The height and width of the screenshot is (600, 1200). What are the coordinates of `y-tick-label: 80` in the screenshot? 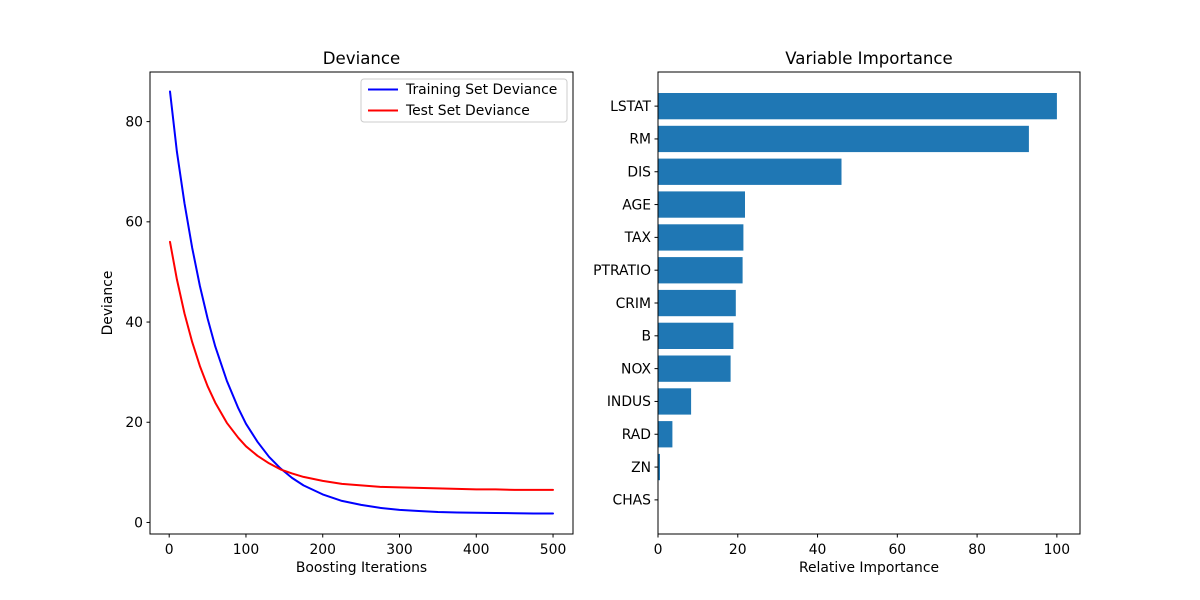 It's located at (134, 122).